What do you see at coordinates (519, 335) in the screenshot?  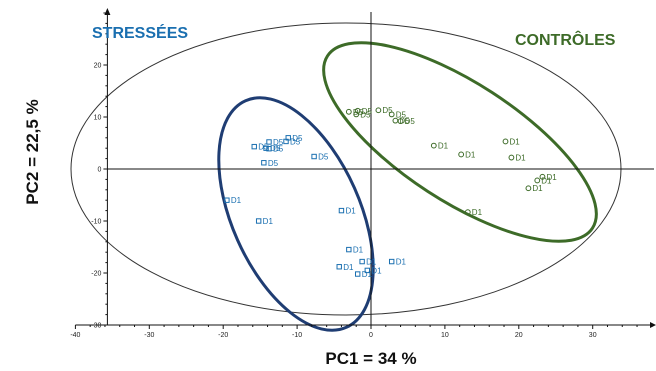 I see `x-tick-label: 20` at bounding box center [519, 335].